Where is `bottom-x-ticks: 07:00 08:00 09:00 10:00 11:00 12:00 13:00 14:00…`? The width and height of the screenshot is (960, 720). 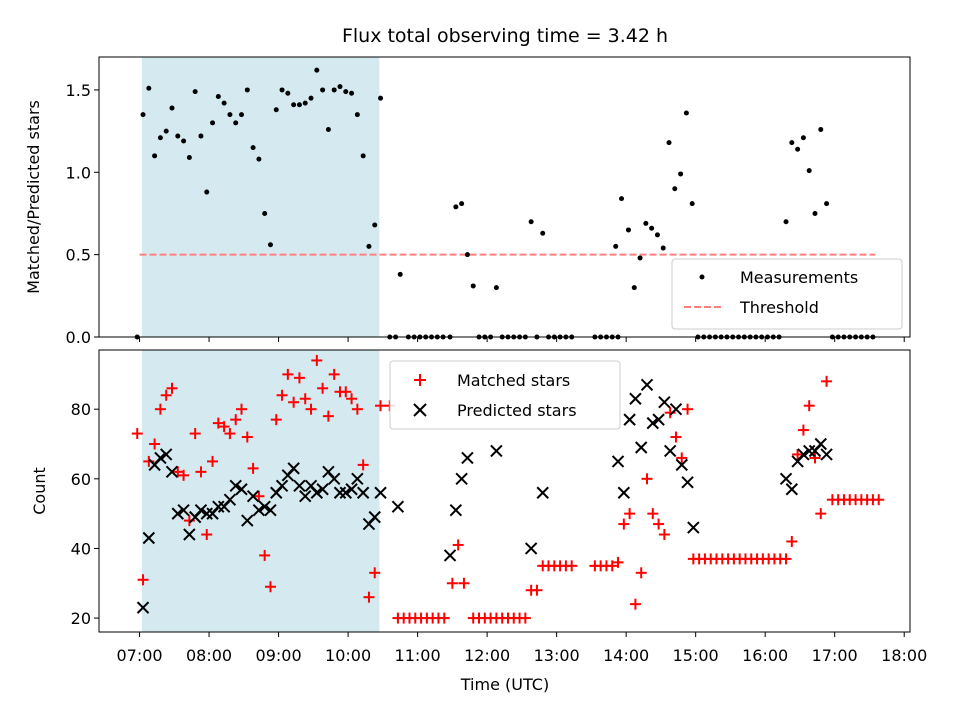
bottom-x-ticks: 07:00 08:00 09:00 10:00 11:00 12:00 13:00 14:00… is located at coordinates (521, 648).